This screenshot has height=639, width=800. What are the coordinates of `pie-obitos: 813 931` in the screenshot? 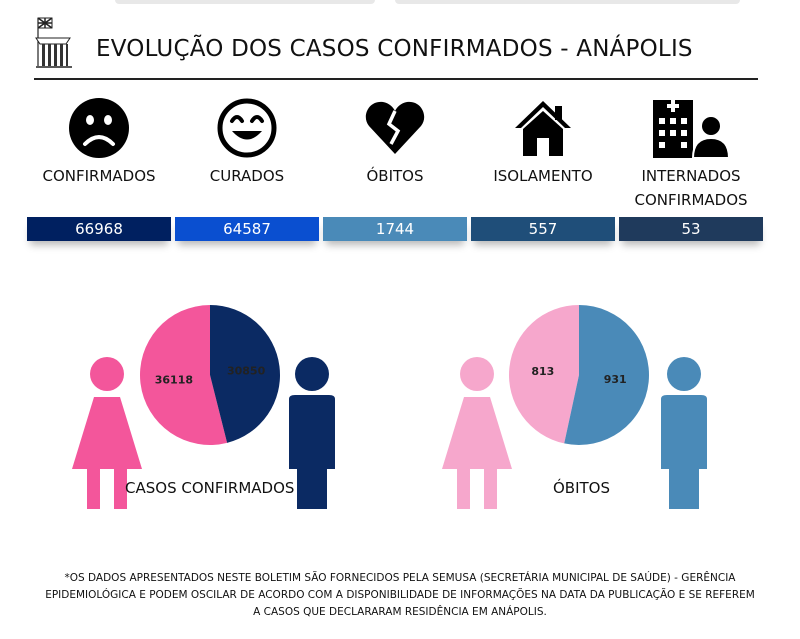 It's located at (578, 375).